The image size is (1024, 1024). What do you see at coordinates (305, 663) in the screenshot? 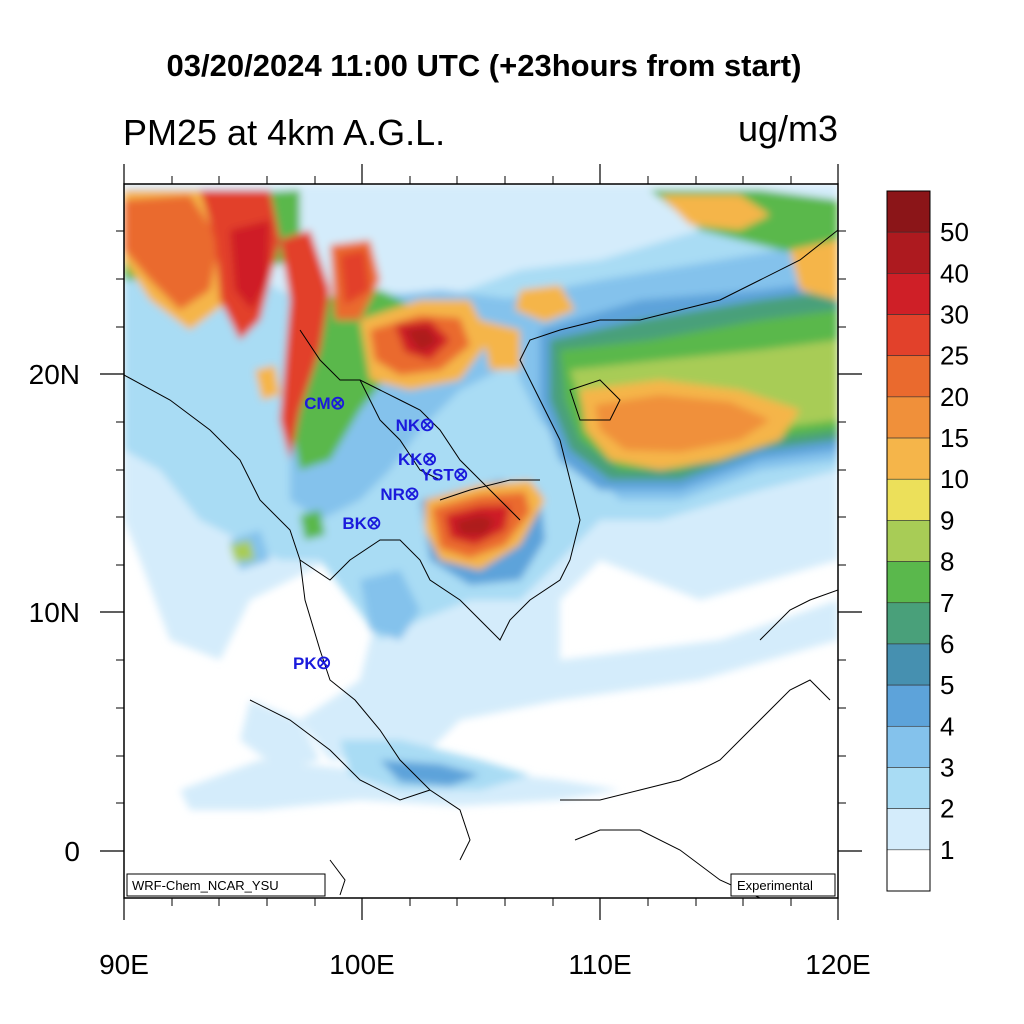
I see `station-label: PK` at bounding box center [305, 663].